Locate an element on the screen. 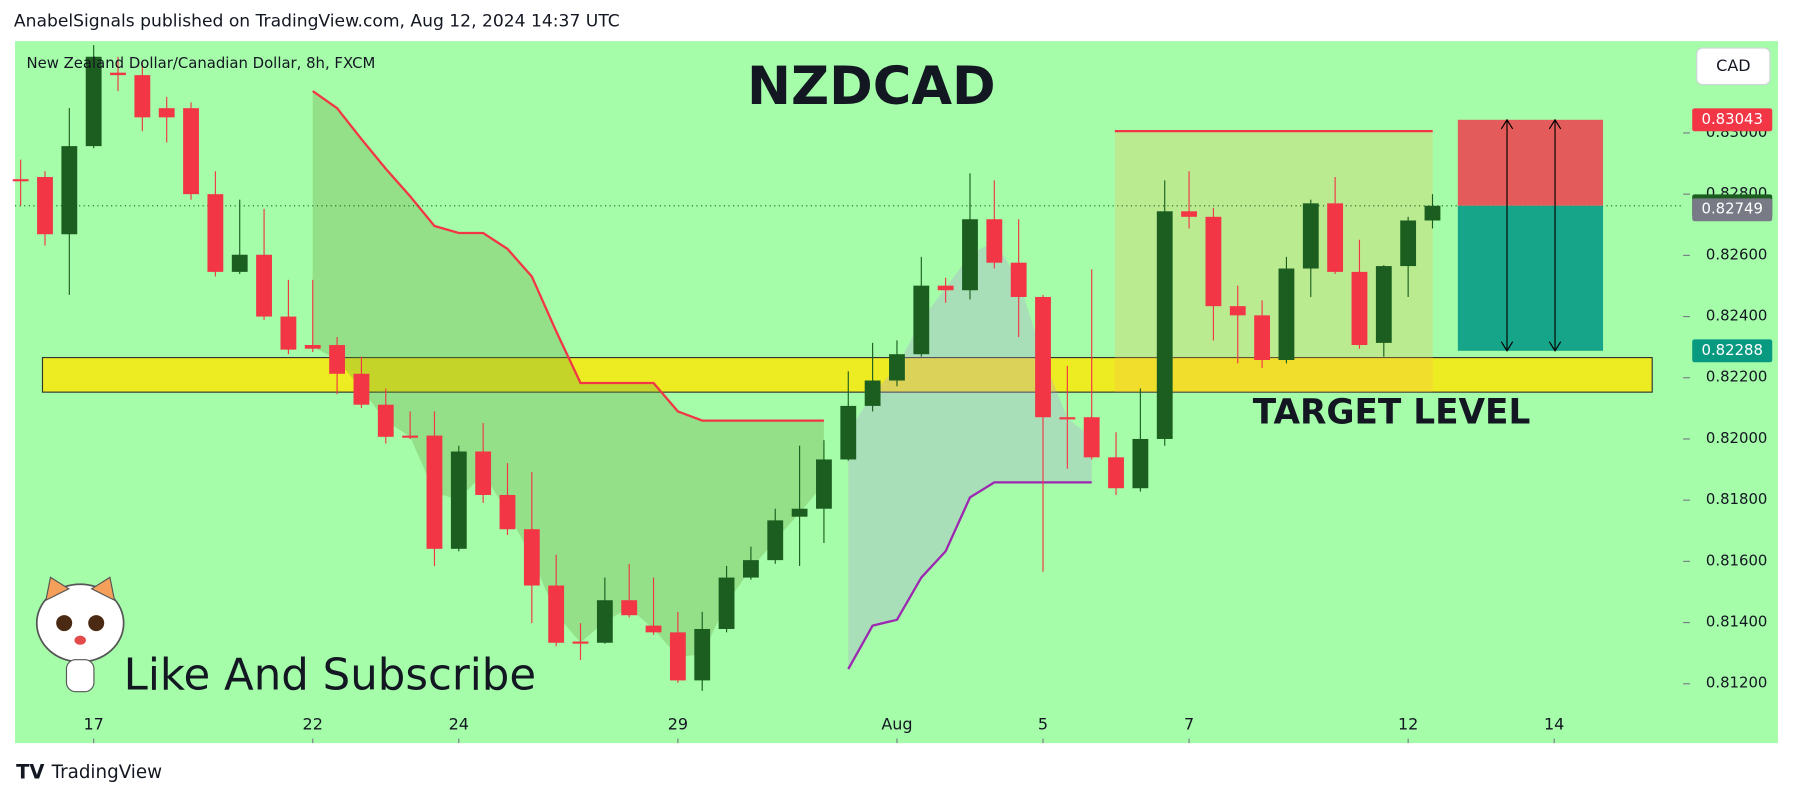 This screenshot has height=798, width=1793. y-tick-label: 0.81800 is located at coordinates (1736, 499).